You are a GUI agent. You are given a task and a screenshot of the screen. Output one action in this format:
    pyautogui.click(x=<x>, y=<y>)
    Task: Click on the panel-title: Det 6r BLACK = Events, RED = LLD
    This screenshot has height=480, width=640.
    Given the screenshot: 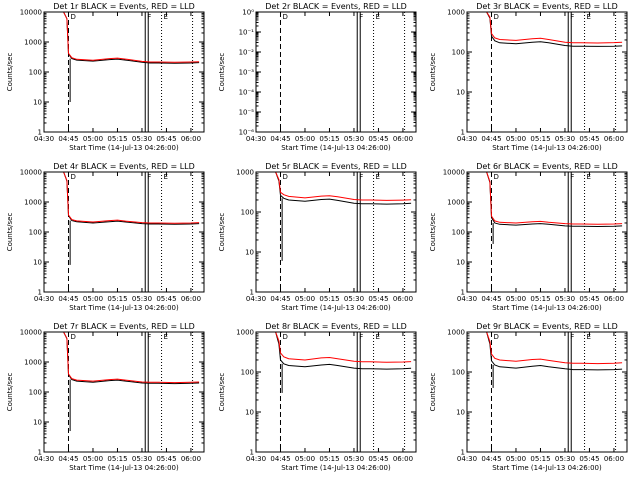 What is the action you would take?
    pyautogui.click(x=547, y=166)
    